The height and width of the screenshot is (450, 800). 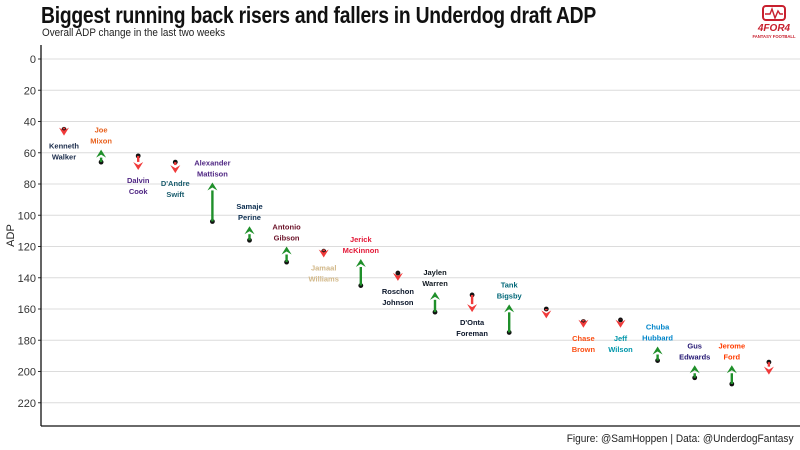 What do you see at coordinates (11, 235) in the screenshot?
I see `y-axis-label: ADP` at bounding box center [11, 235].